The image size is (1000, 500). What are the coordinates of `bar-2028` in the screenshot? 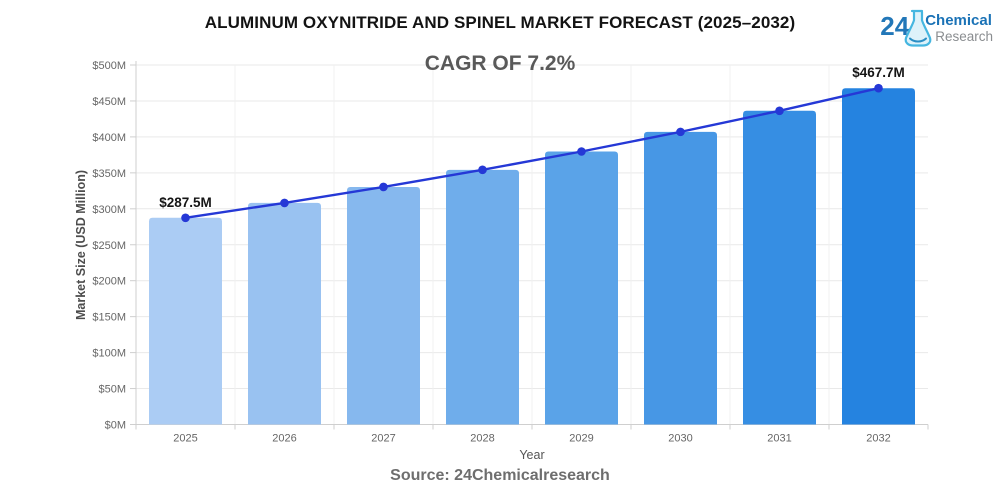 It's located at (482, 297).